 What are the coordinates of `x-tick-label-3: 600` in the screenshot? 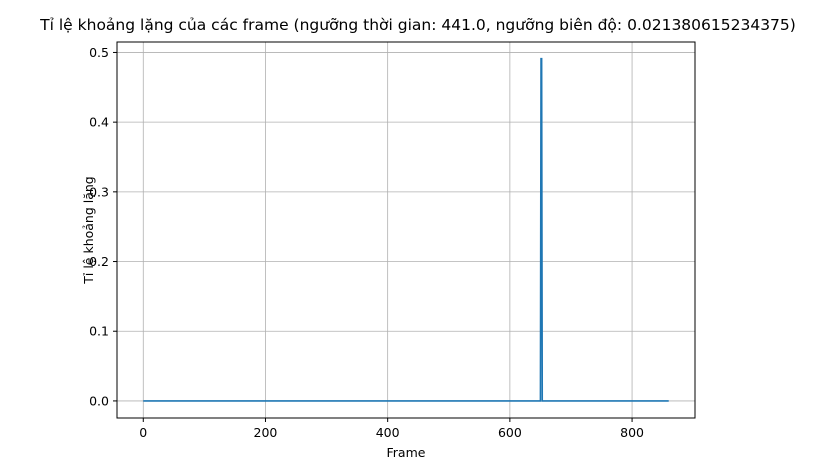 It's located at (510, 432).